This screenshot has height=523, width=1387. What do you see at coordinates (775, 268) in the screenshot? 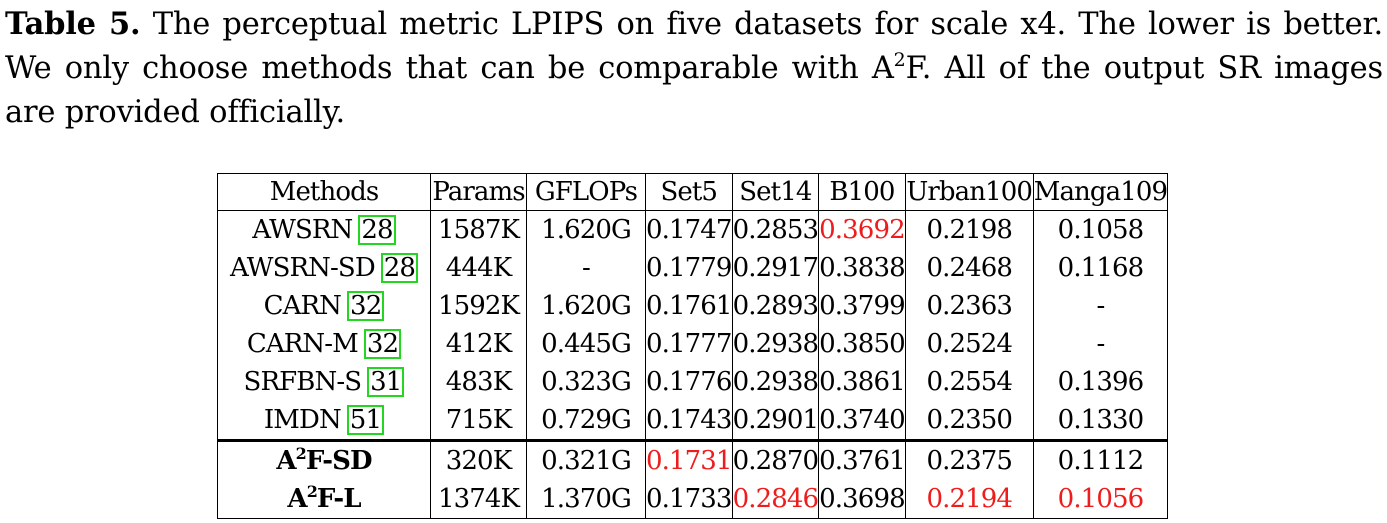
I see `set14-cell: 0.2917` at bounding box center [775, 268].